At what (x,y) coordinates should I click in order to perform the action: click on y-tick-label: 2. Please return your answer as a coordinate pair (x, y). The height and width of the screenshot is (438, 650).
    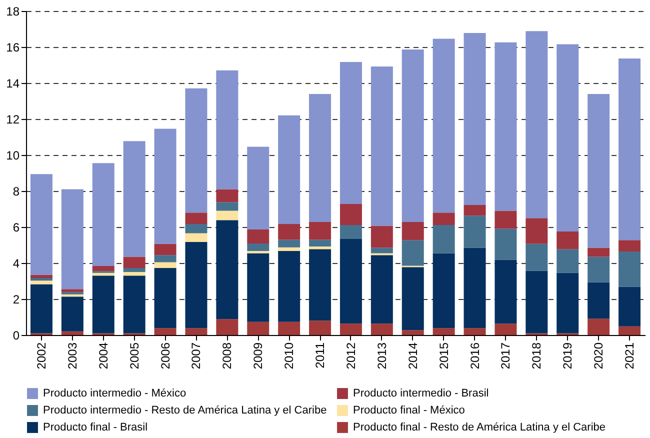
    Looking at the image, I should click on (16, 299).